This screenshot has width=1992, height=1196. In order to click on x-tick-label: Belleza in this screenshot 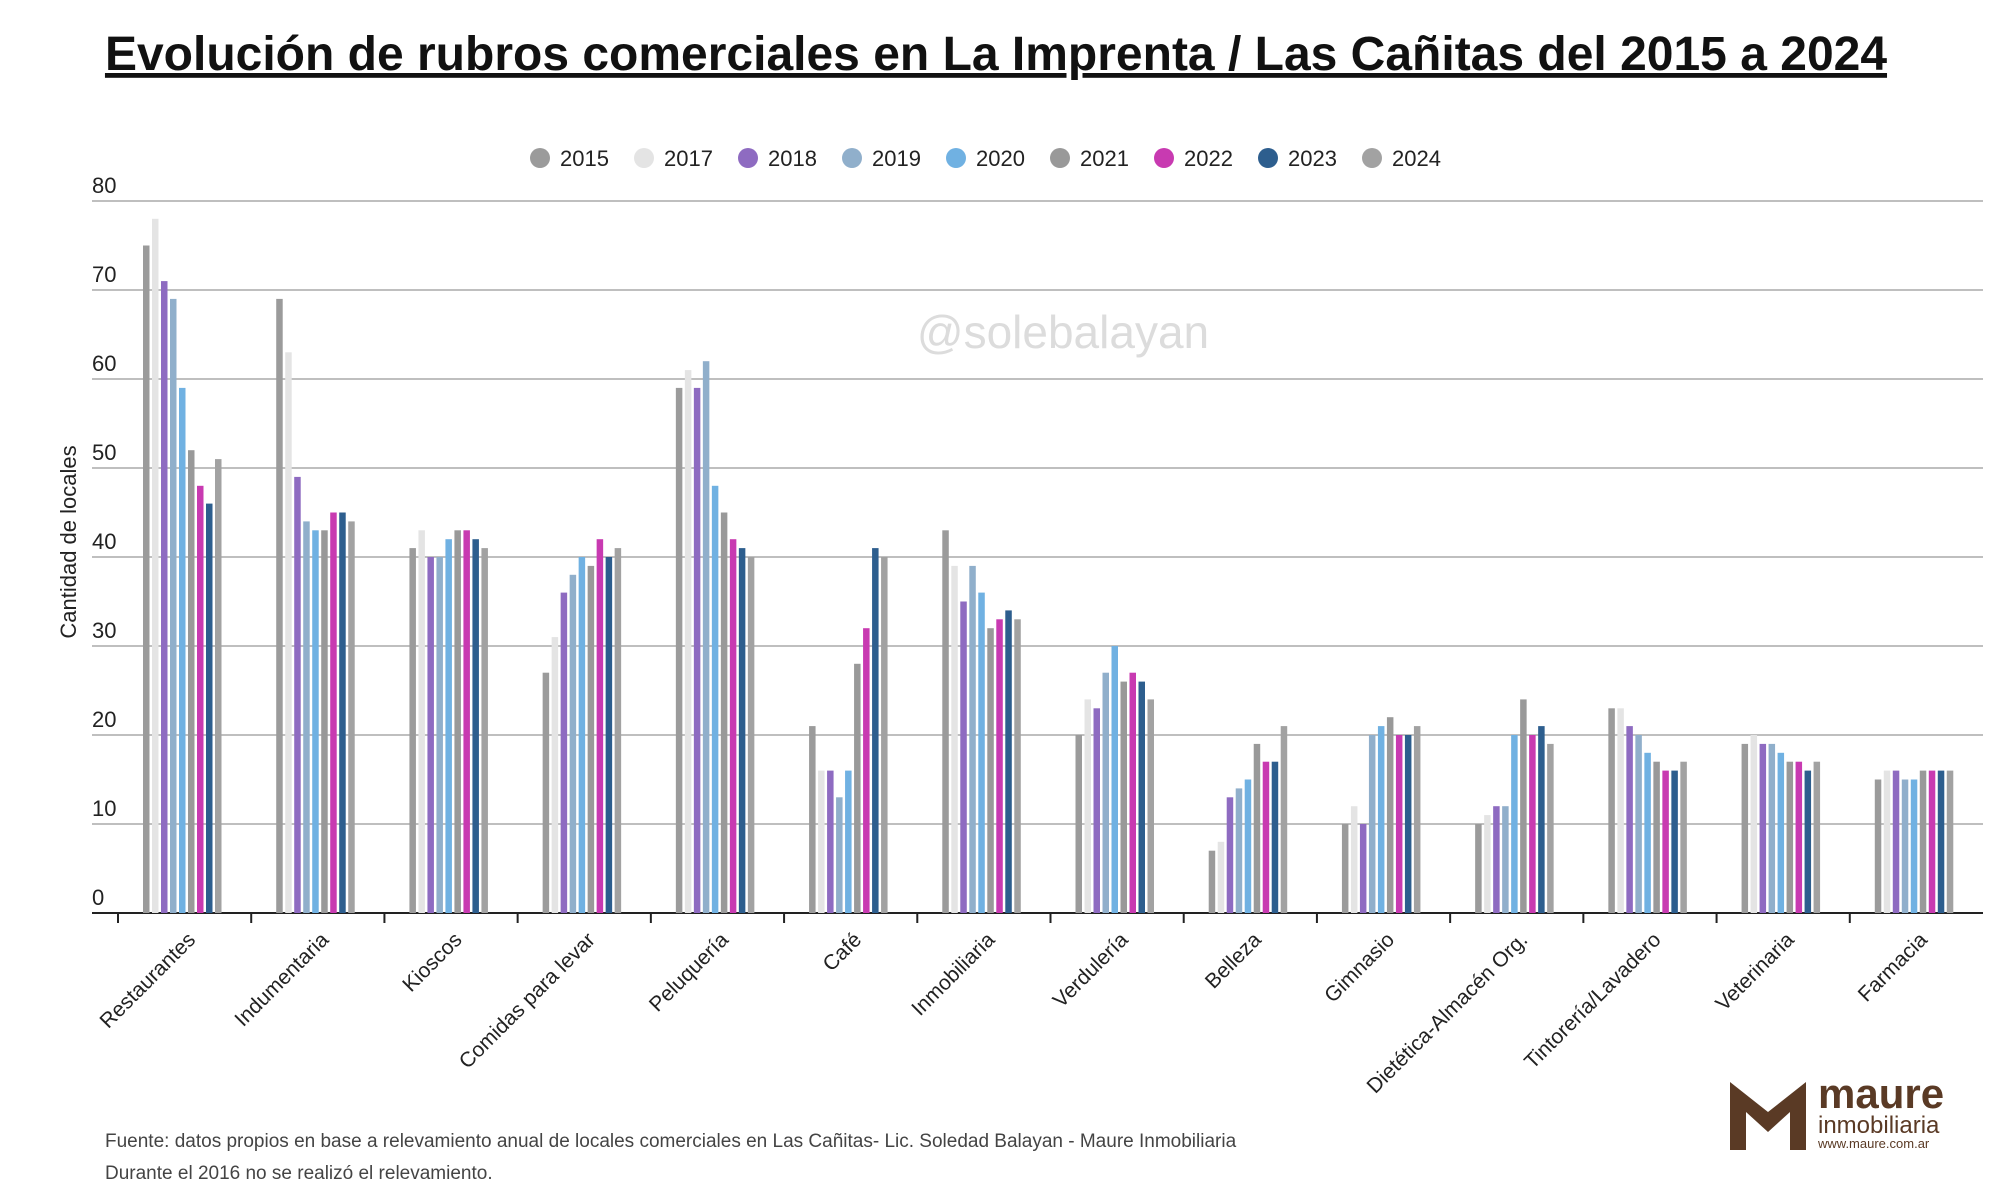, I will do `click(1233, 960)`.